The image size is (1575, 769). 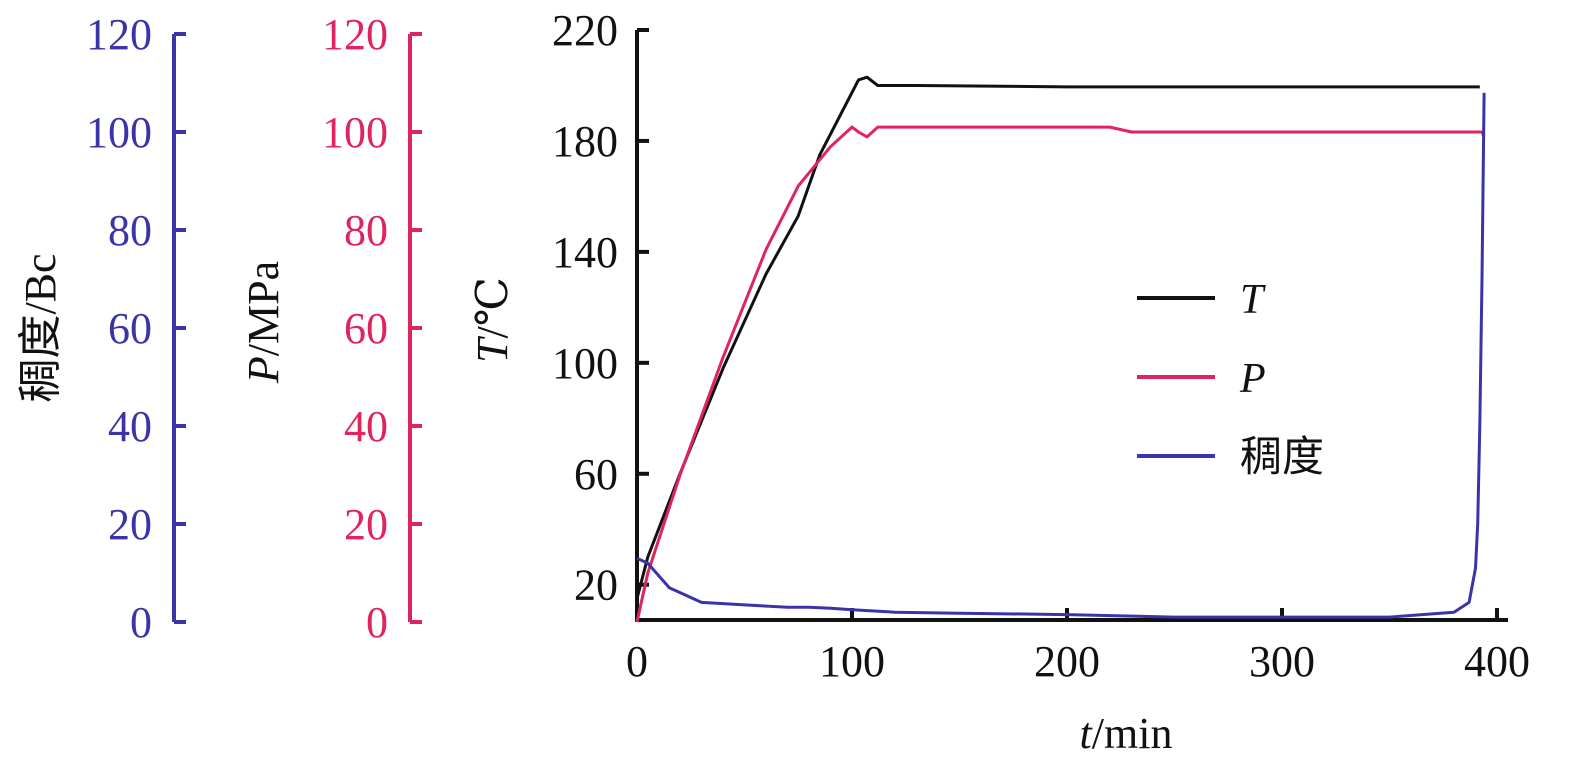 I want to click on consistency-axis-tick-label: 40, so click(x=130, y=426).